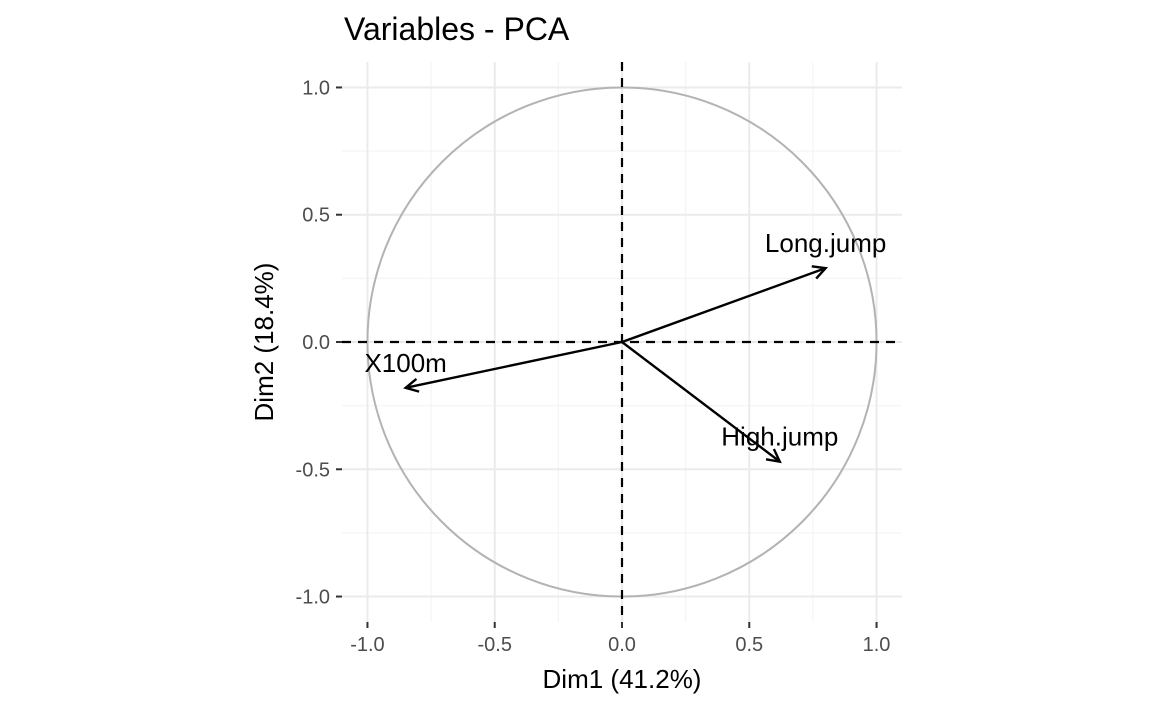  I want to click on variable-arrow-long-jump: Long.jump, so click(753, 286).